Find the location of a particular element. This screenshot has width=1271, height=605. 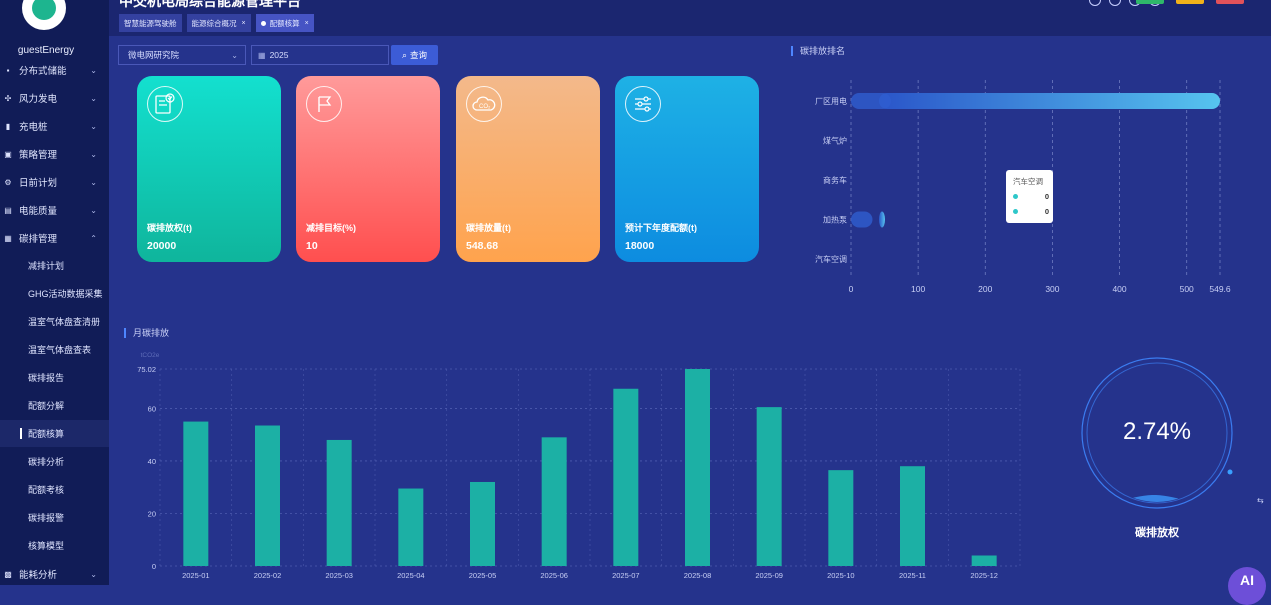

y-category-label: 加热泵 is located at coordinates (835, 220).